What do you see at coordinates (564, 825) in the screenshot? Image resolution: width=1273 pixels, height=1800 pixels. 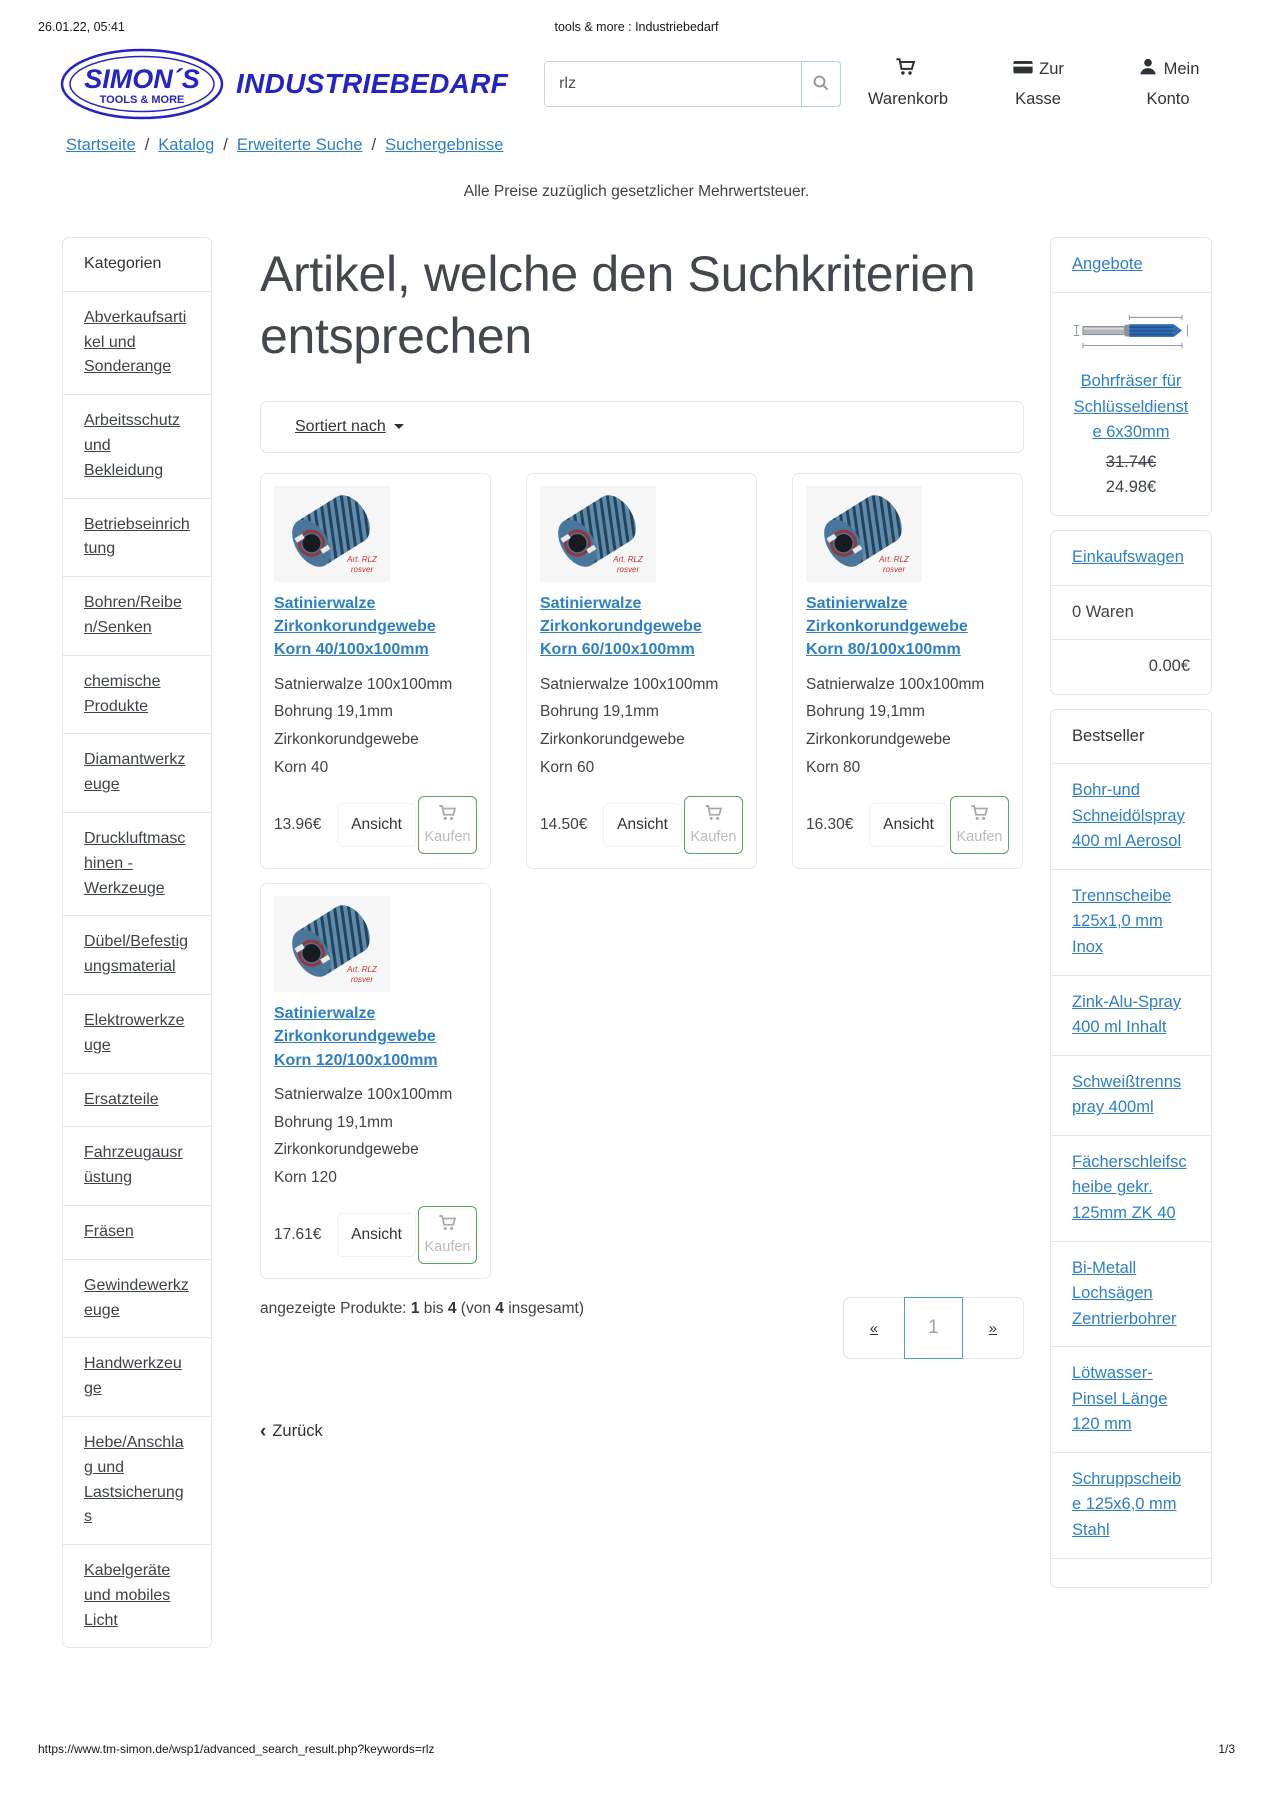 I see `product-price: 14.50€` at bounding box center [564, 825].